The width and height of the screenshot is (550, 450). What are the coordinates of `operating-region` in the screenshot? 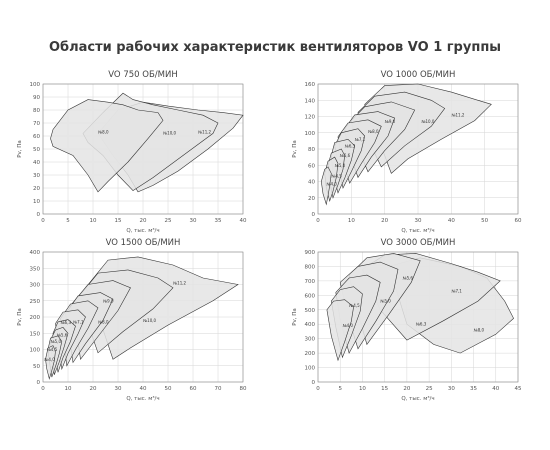 It's located at (326, 186).